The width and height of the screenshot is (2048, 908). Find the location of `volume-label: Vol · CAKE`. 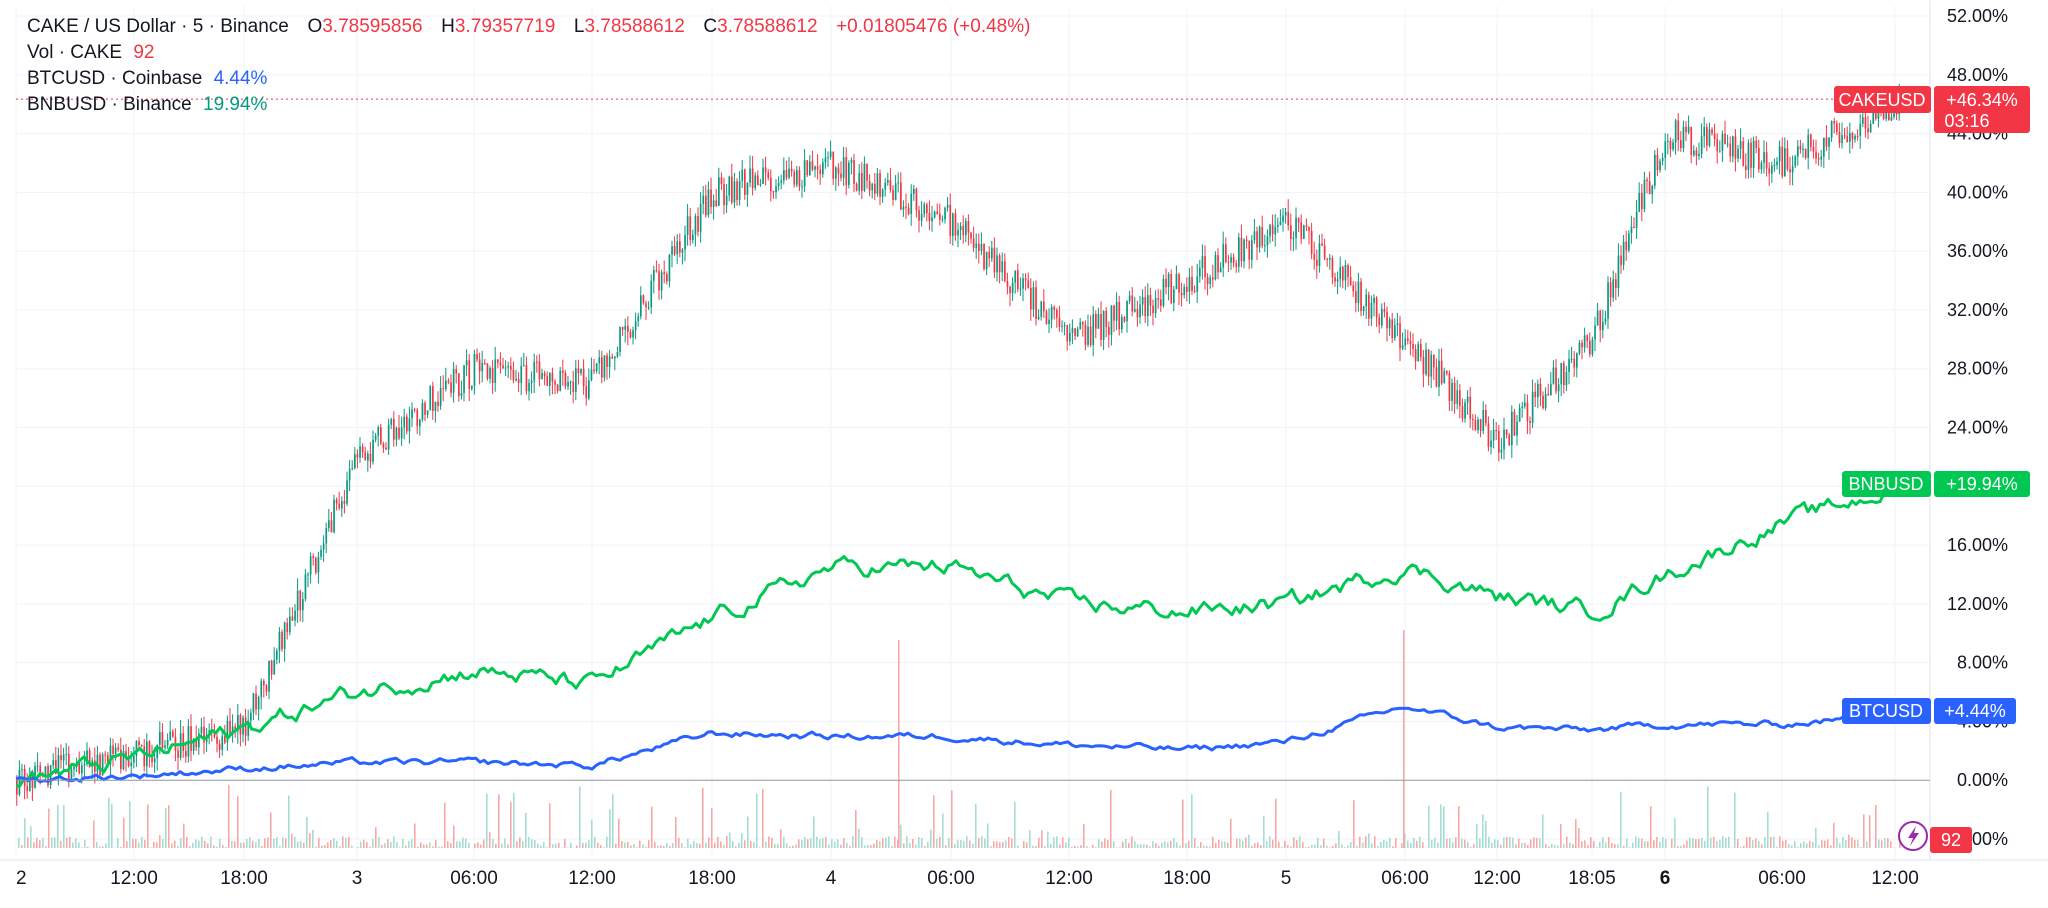

volume-label: Vol · CAKE is located at coordinates (75, 52).